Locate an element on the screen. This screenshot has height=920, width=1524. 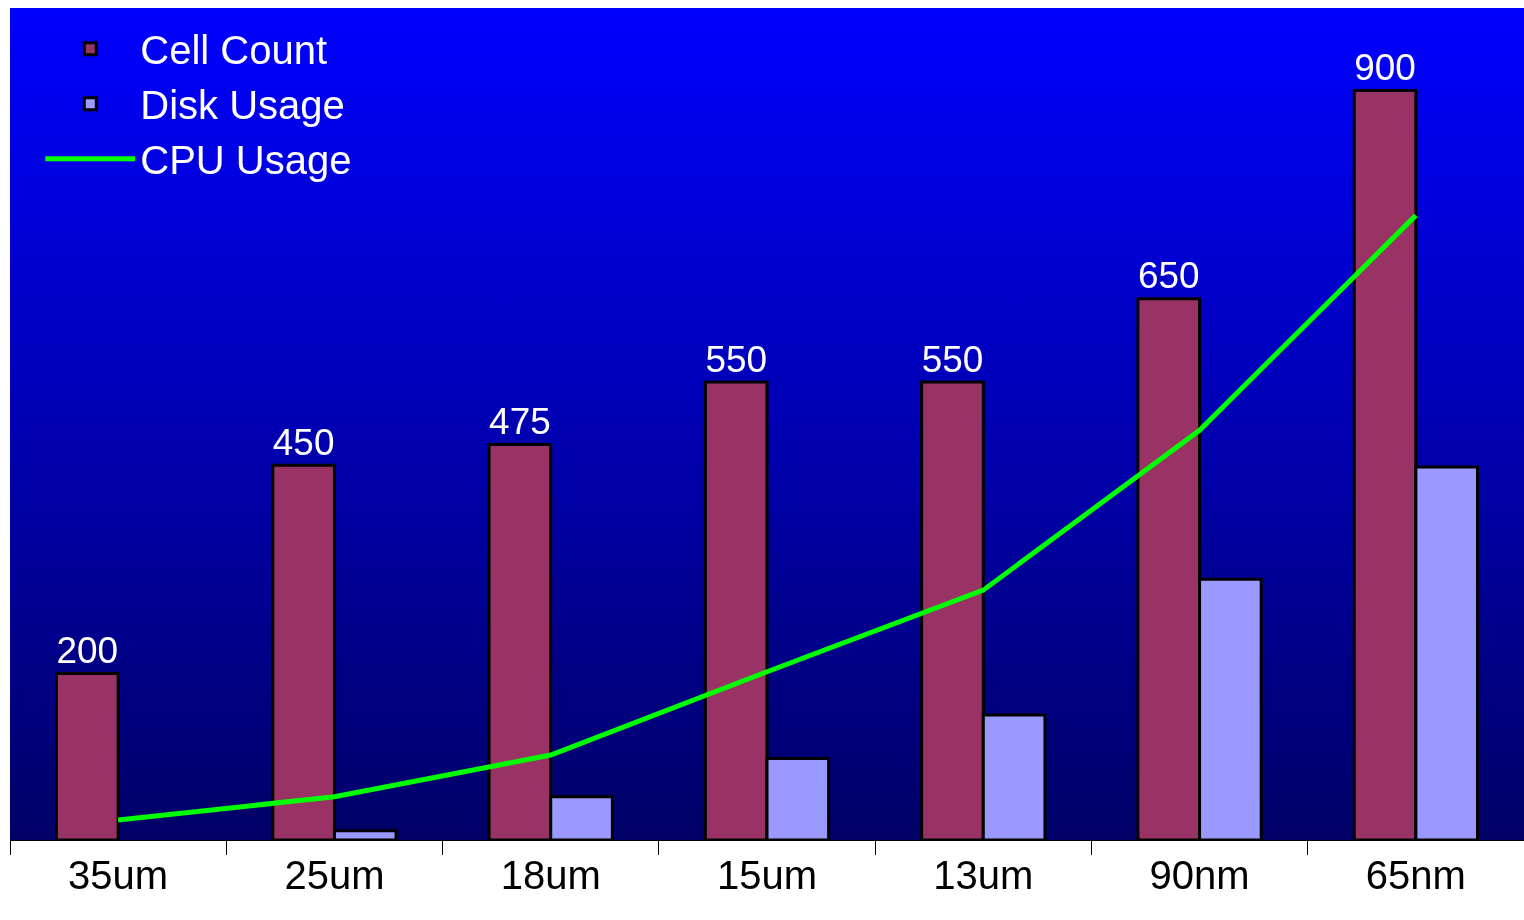
x-tick-label: 25um is located at coordinates (334, 875).